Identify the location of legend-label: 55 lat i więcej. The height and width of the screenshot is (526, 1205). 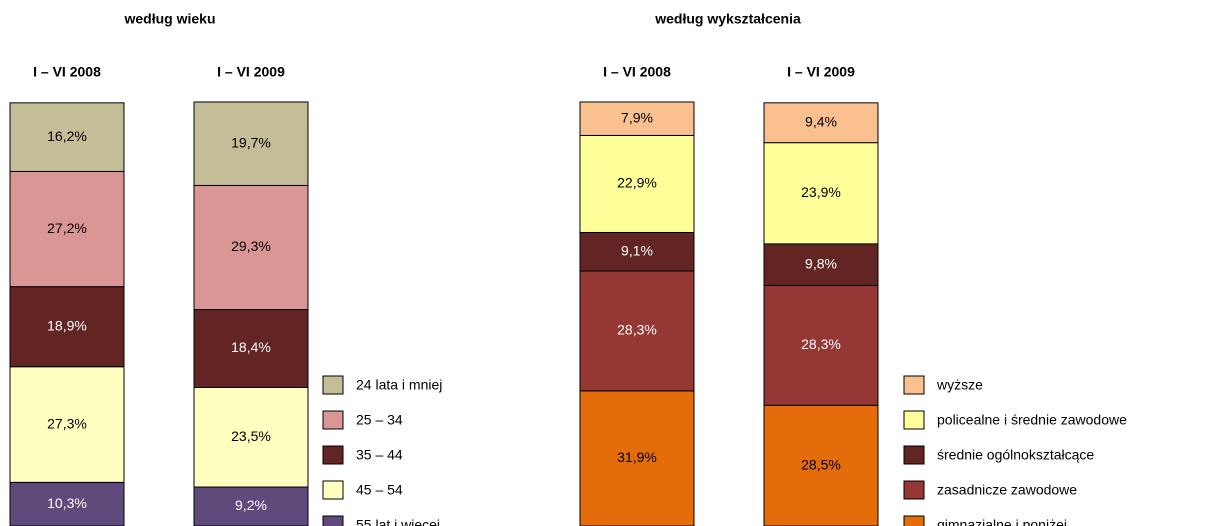
(398, 521).